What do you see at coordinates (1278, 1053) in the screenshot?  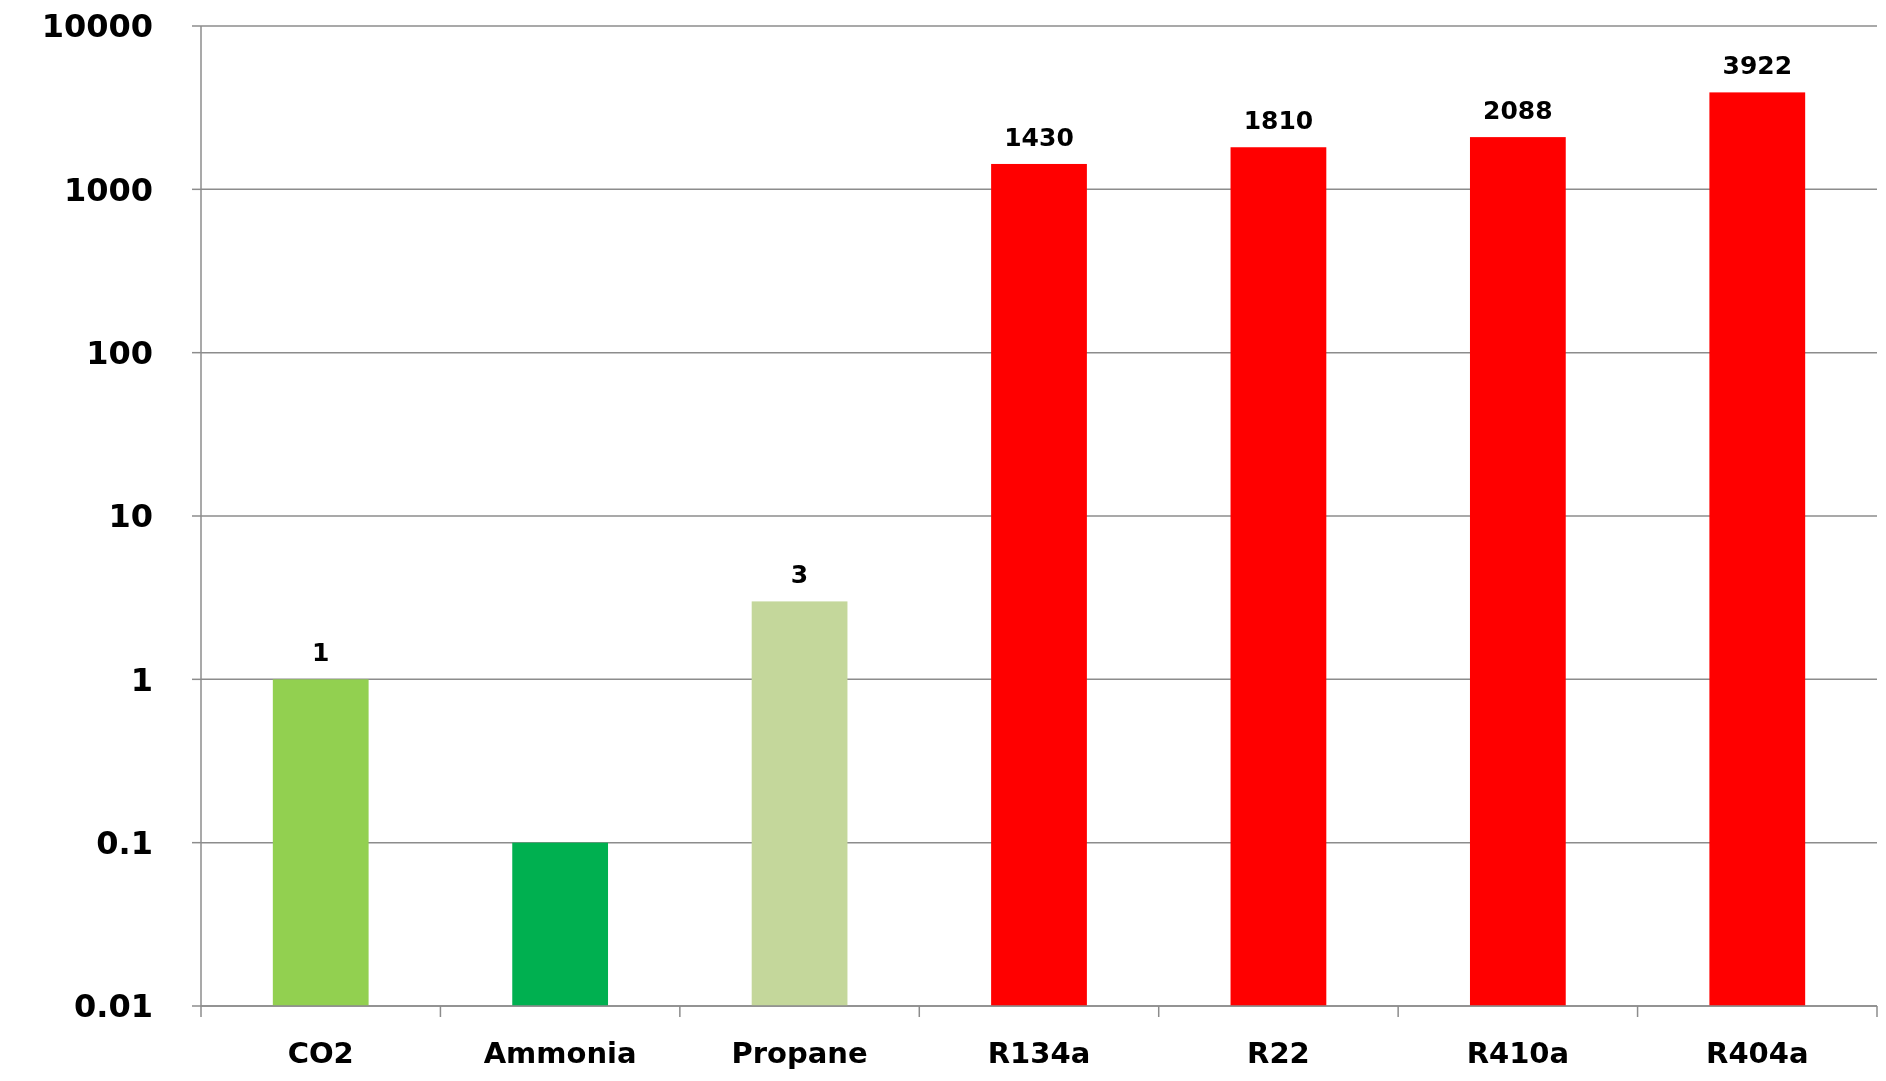 I see `x-tick-label: R22` at bounding box center [1278, 1053].